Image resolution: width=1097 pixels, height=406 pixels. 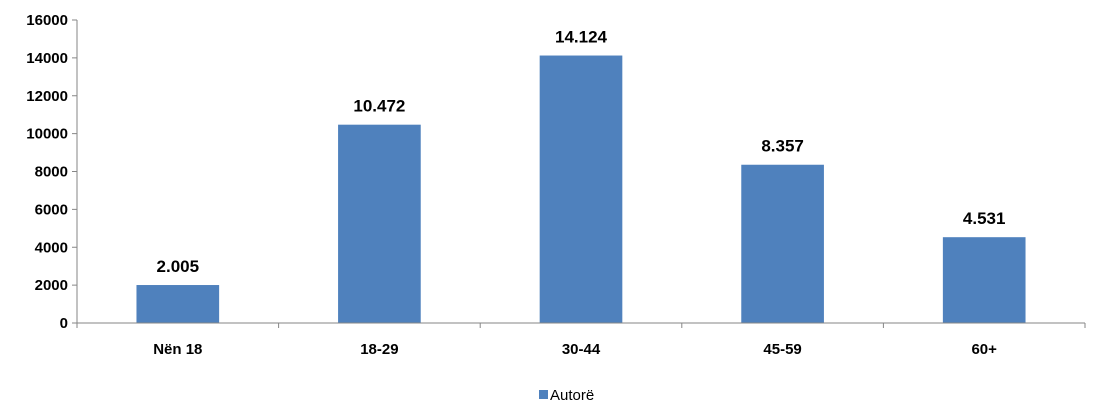 I want to click on legend: Autorë, so click(x=566, y=395).